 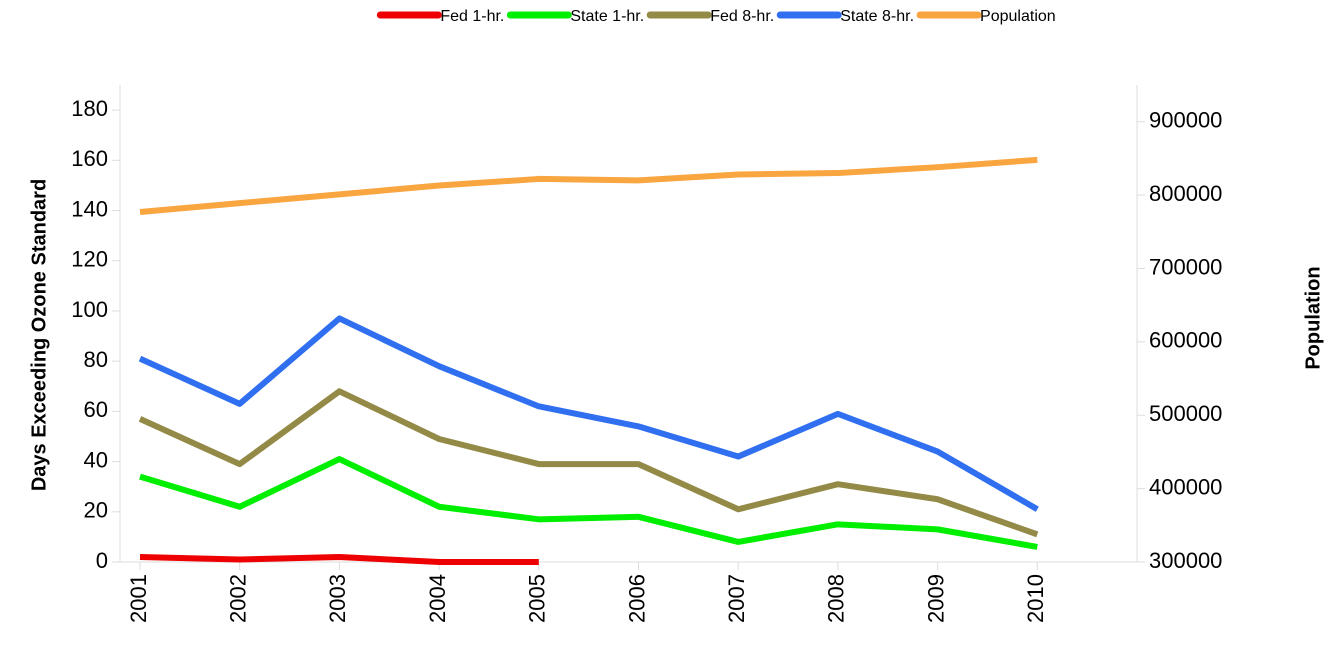 What do you see at coordinates (96, 359) in the screenshot?
I see `y-tick-label: 80` at bounding box center [96, 359].